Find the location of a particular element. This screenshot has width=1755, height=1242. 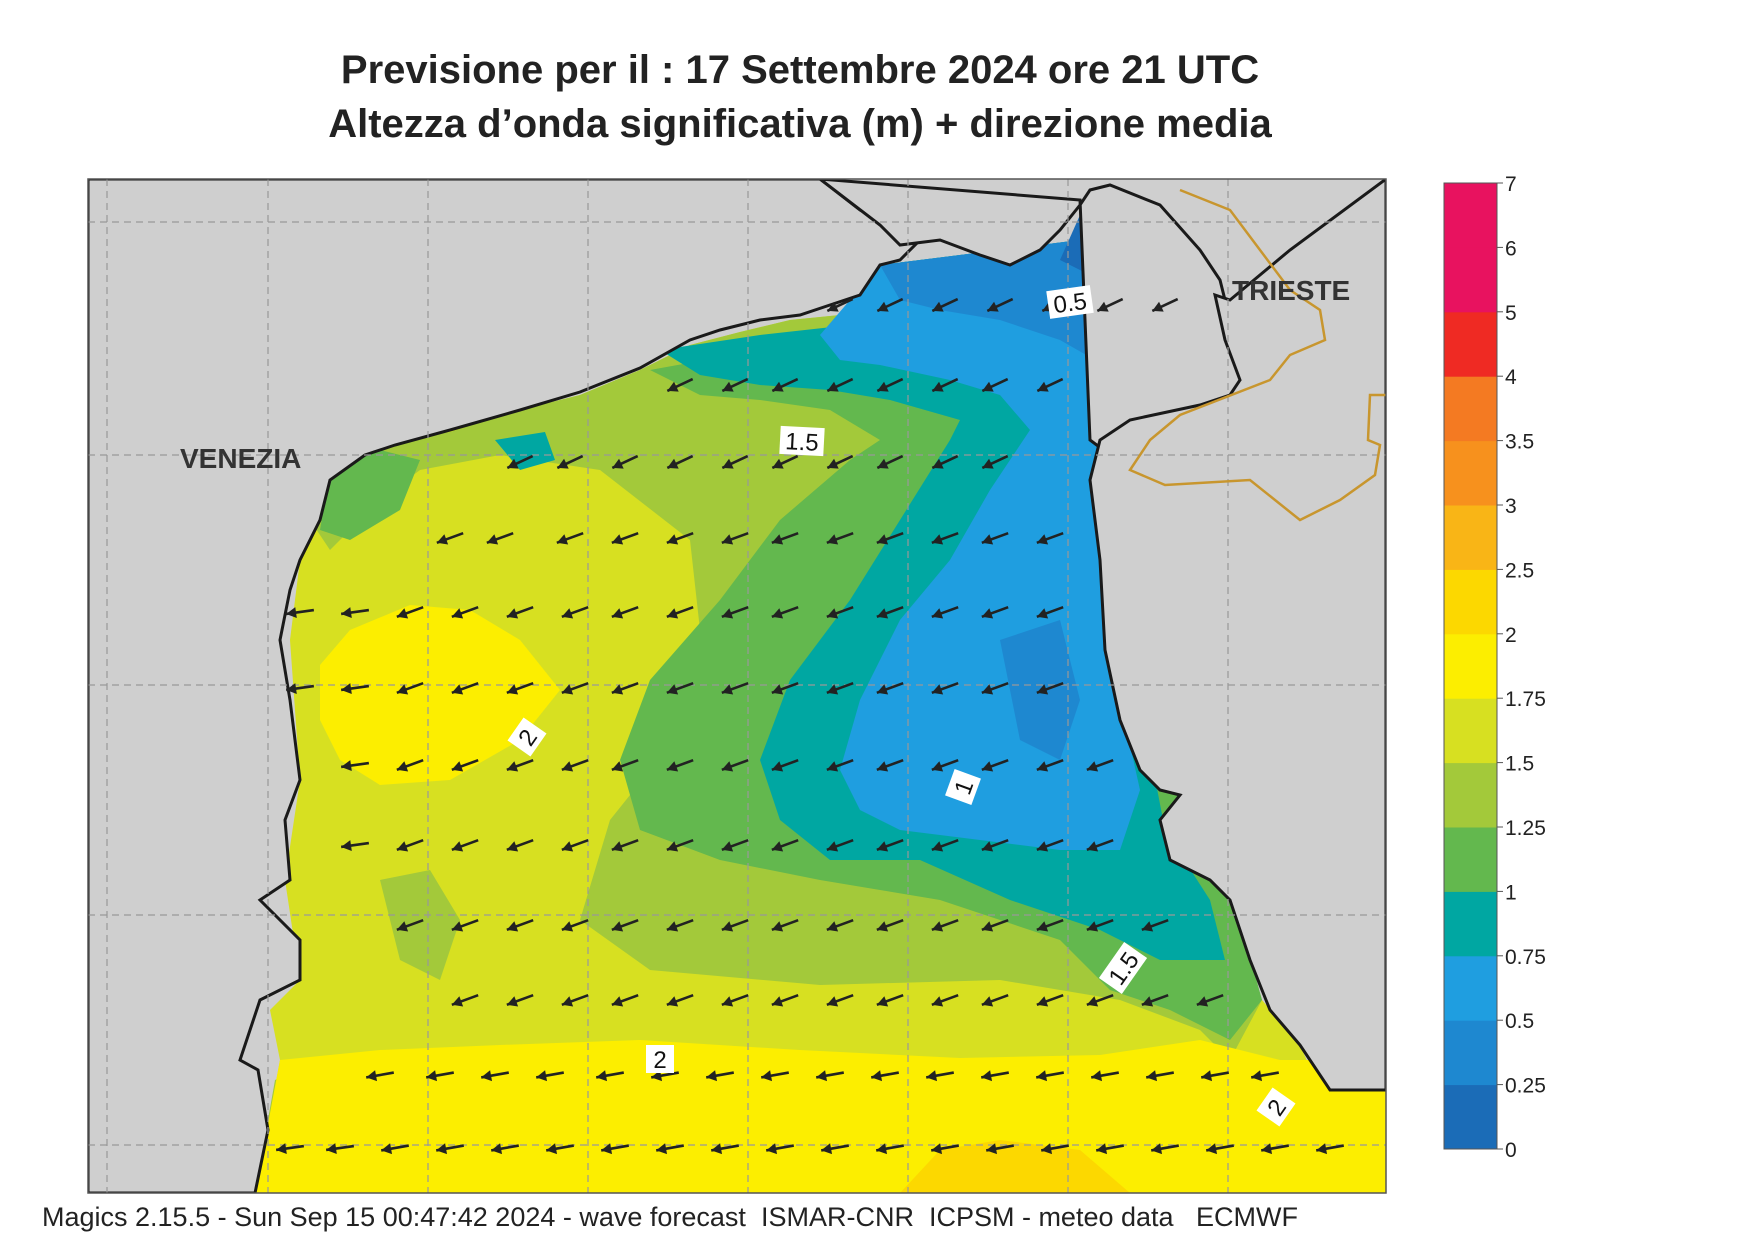

sea-2-2.5-west is located at coordinates (440, 695).